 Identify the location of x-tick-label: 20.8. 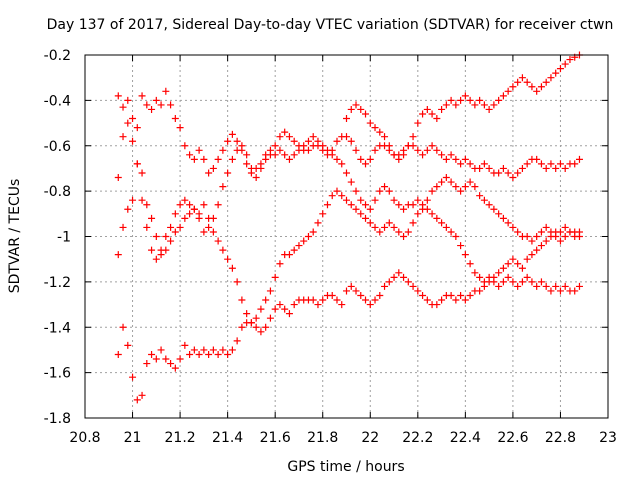
(84, 438).